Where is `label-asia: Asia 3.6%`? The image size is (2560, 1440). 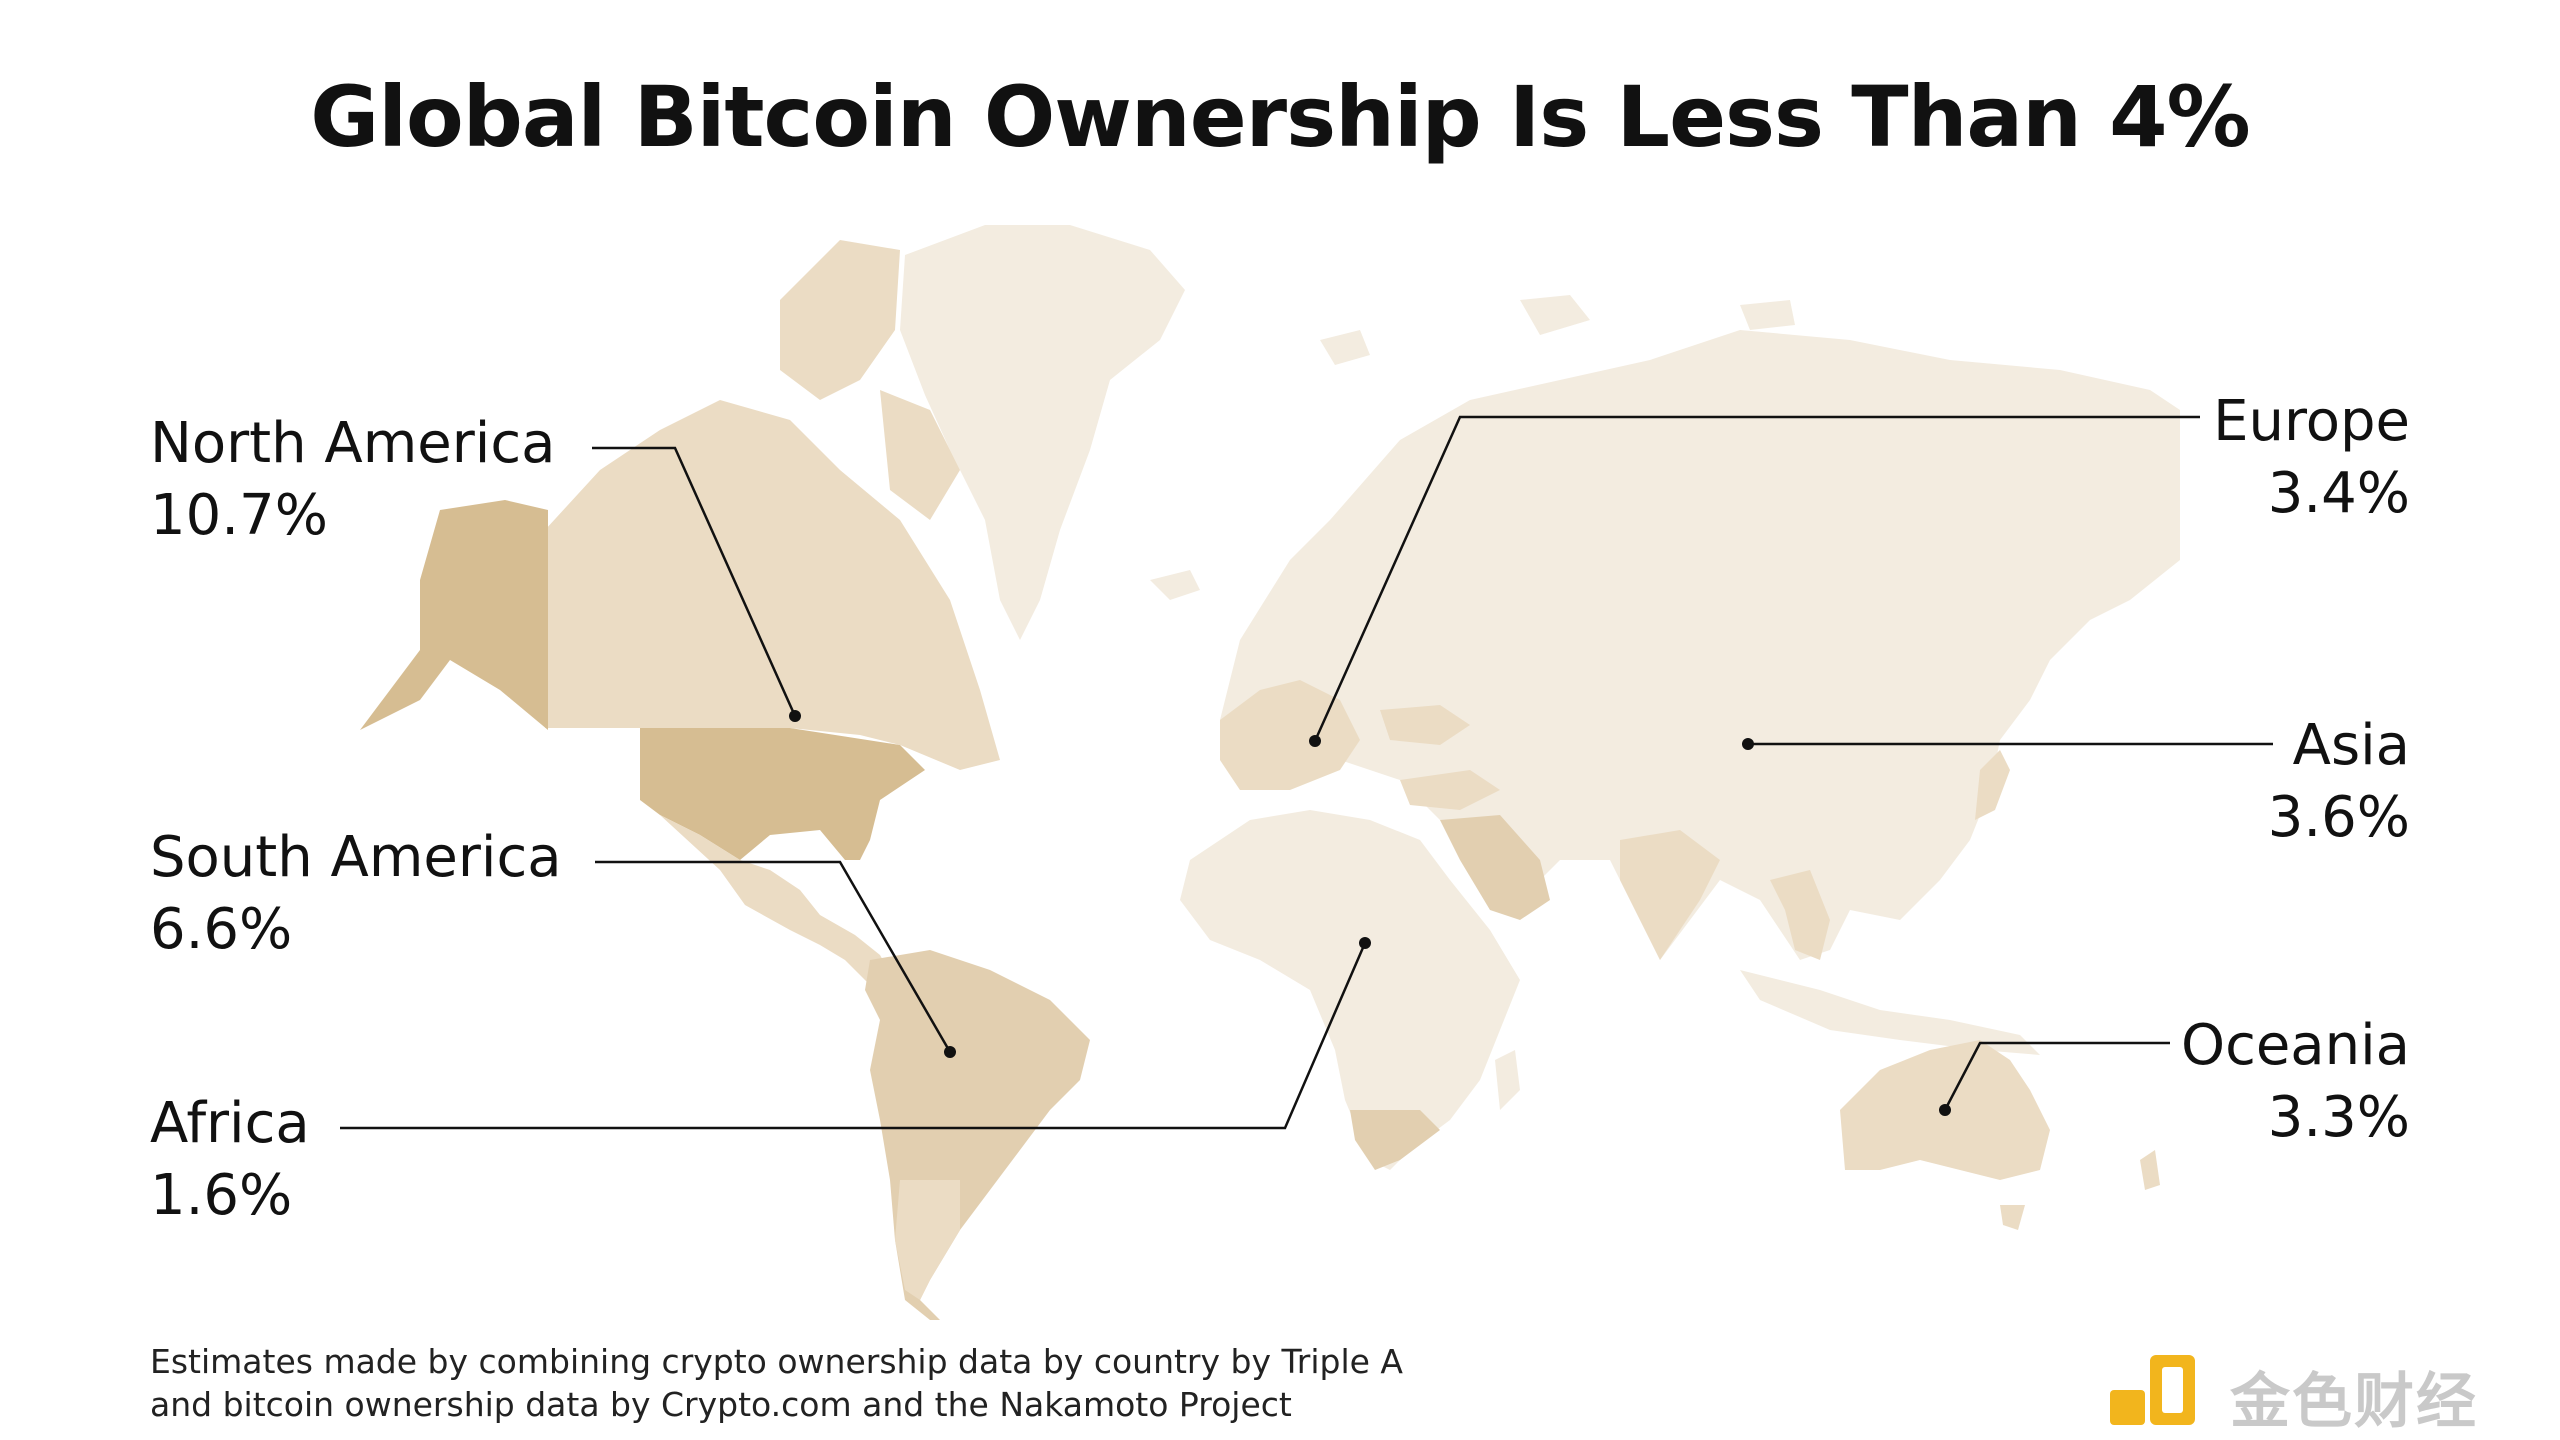
label-asia: Asia 3.6% is located at coordinates (2339, 782).